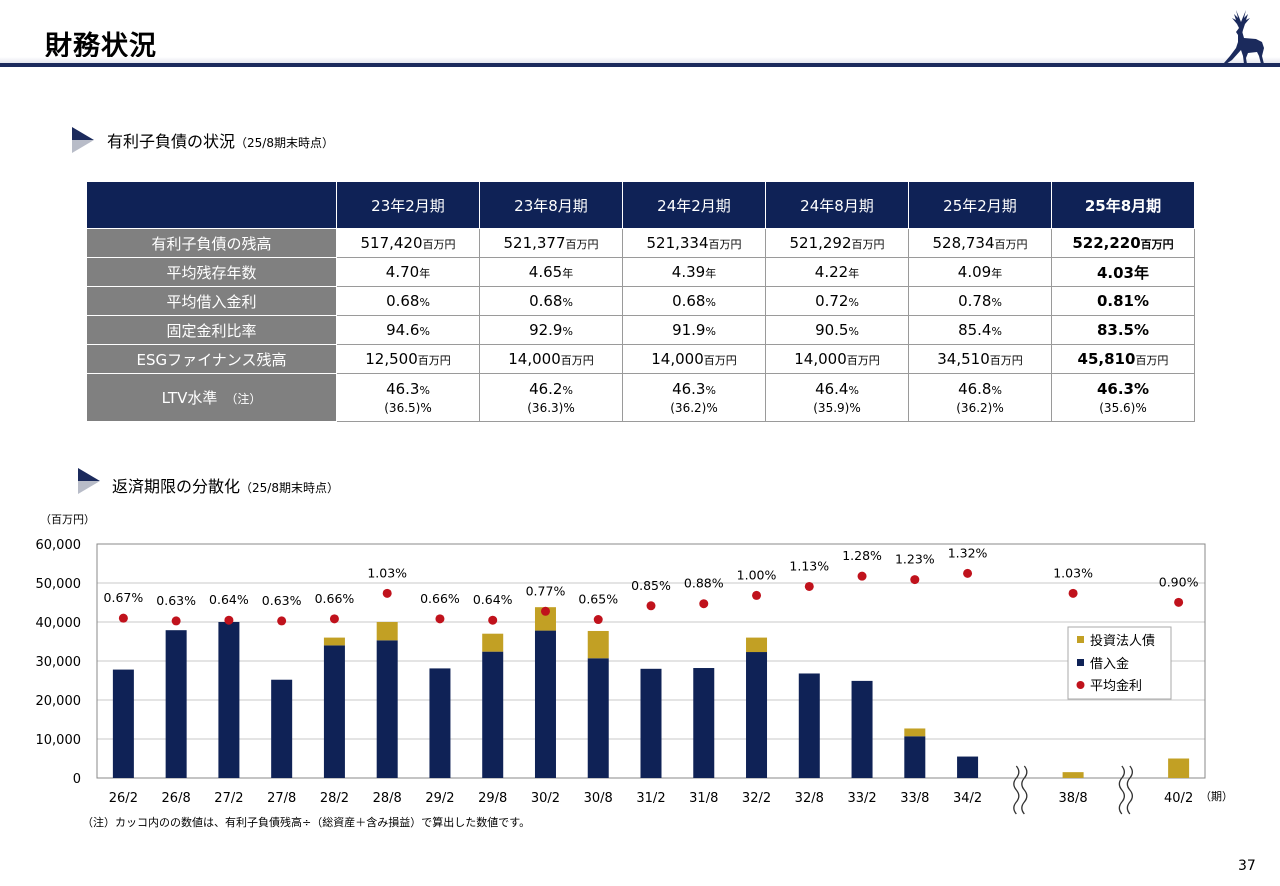 This screenshot has width=1280, height=886. I want to click on table-row: 平均借入金利 0.68% 0.68% 0.68% 0.72% 0.78% 0.81%, so click(640, 301).